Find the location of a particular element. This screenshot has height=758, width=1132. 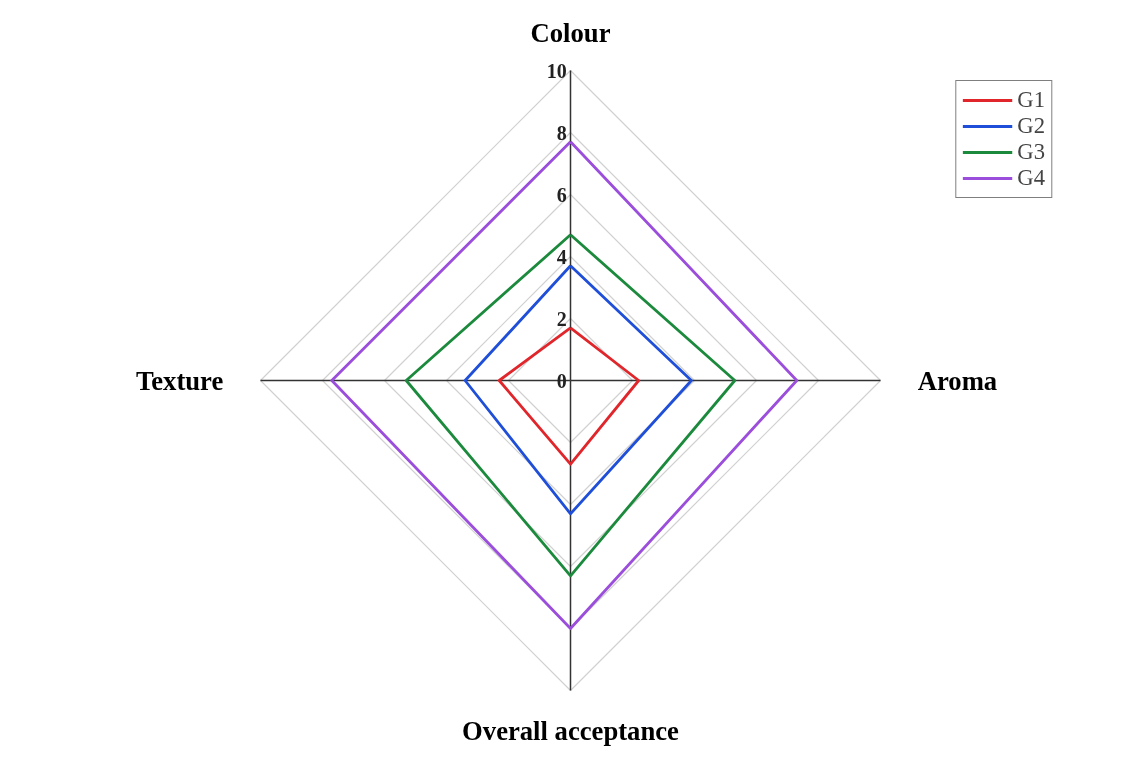

spoke-label: Aroma is located at coordinates (957, 380).